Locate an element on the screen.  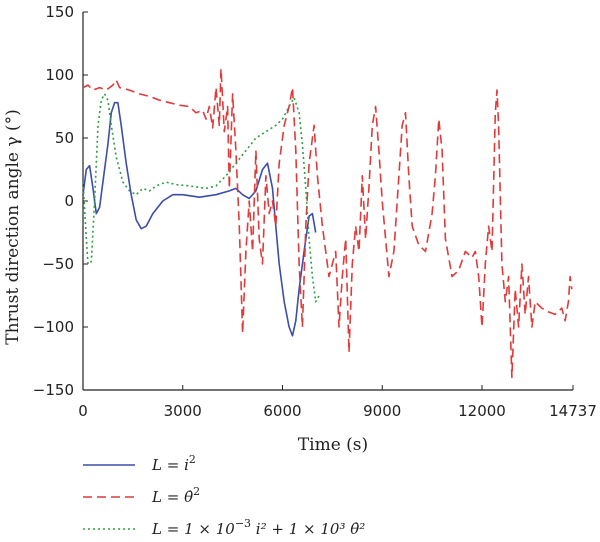
x-tick-label: 3000 is located at coordinates (183, 411).